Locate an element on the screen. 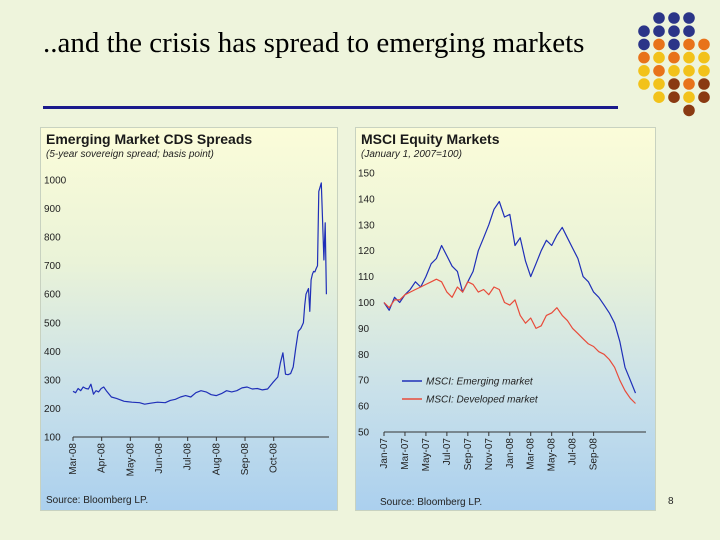  y-tick-label: 500 is located at coordinates (52, 323).